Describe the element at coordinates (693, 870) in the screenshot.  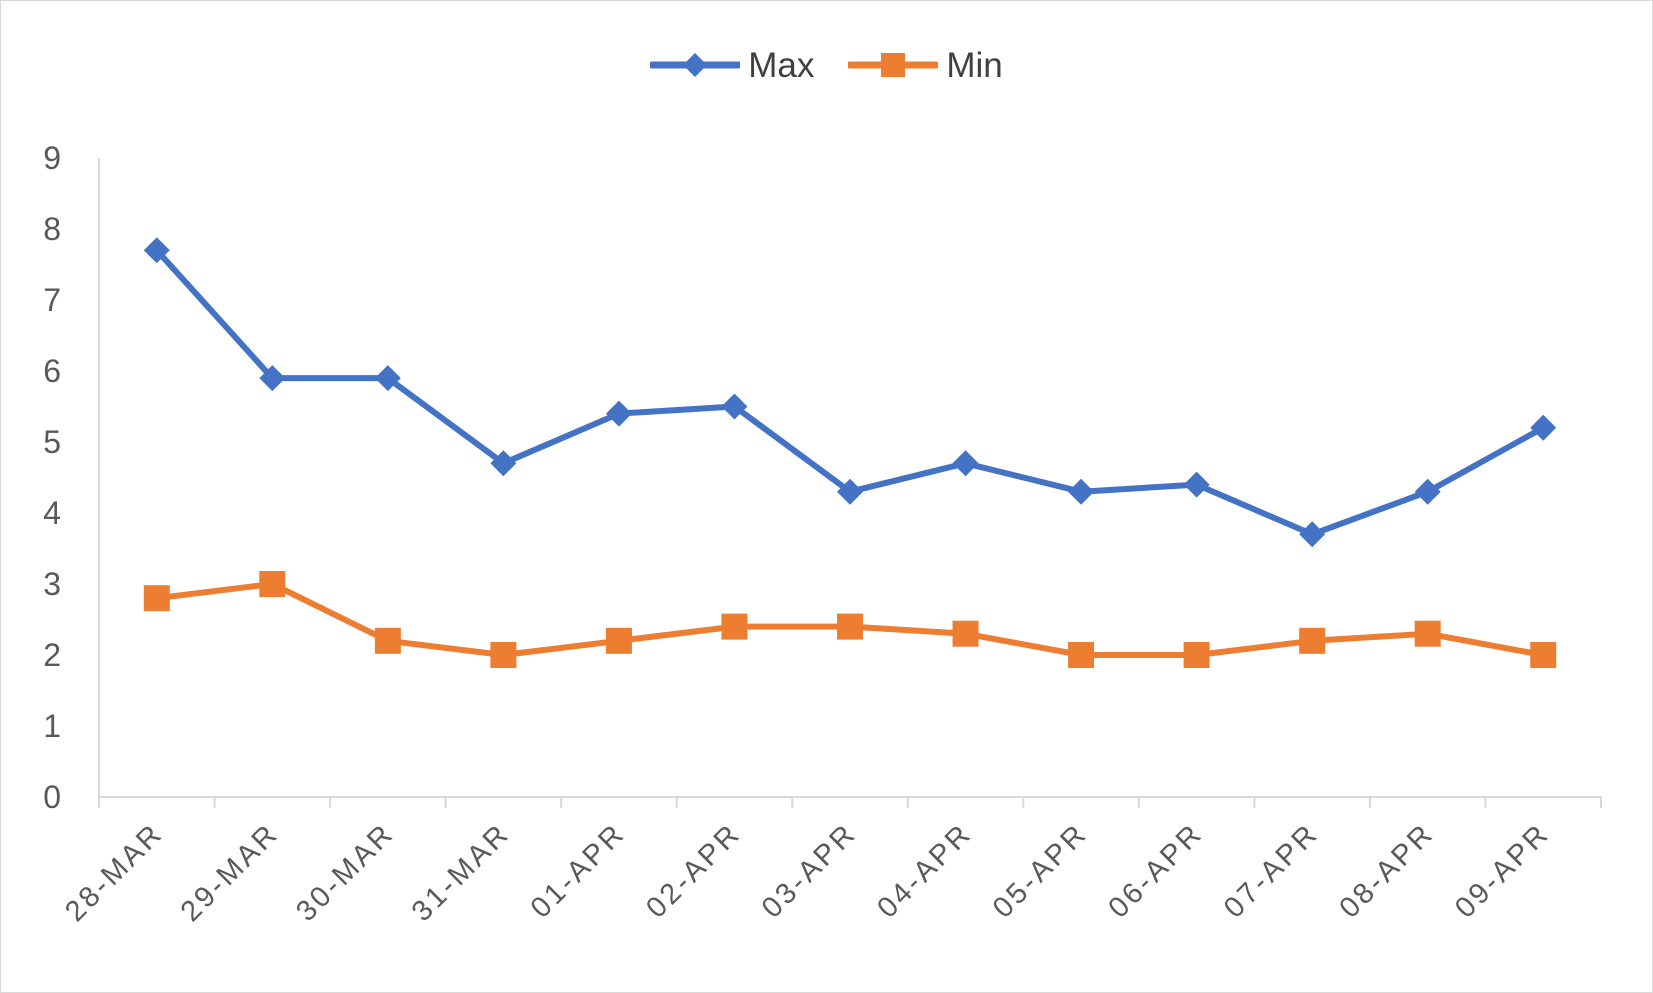
I see `x-tick-label: 02-APR` at that location.